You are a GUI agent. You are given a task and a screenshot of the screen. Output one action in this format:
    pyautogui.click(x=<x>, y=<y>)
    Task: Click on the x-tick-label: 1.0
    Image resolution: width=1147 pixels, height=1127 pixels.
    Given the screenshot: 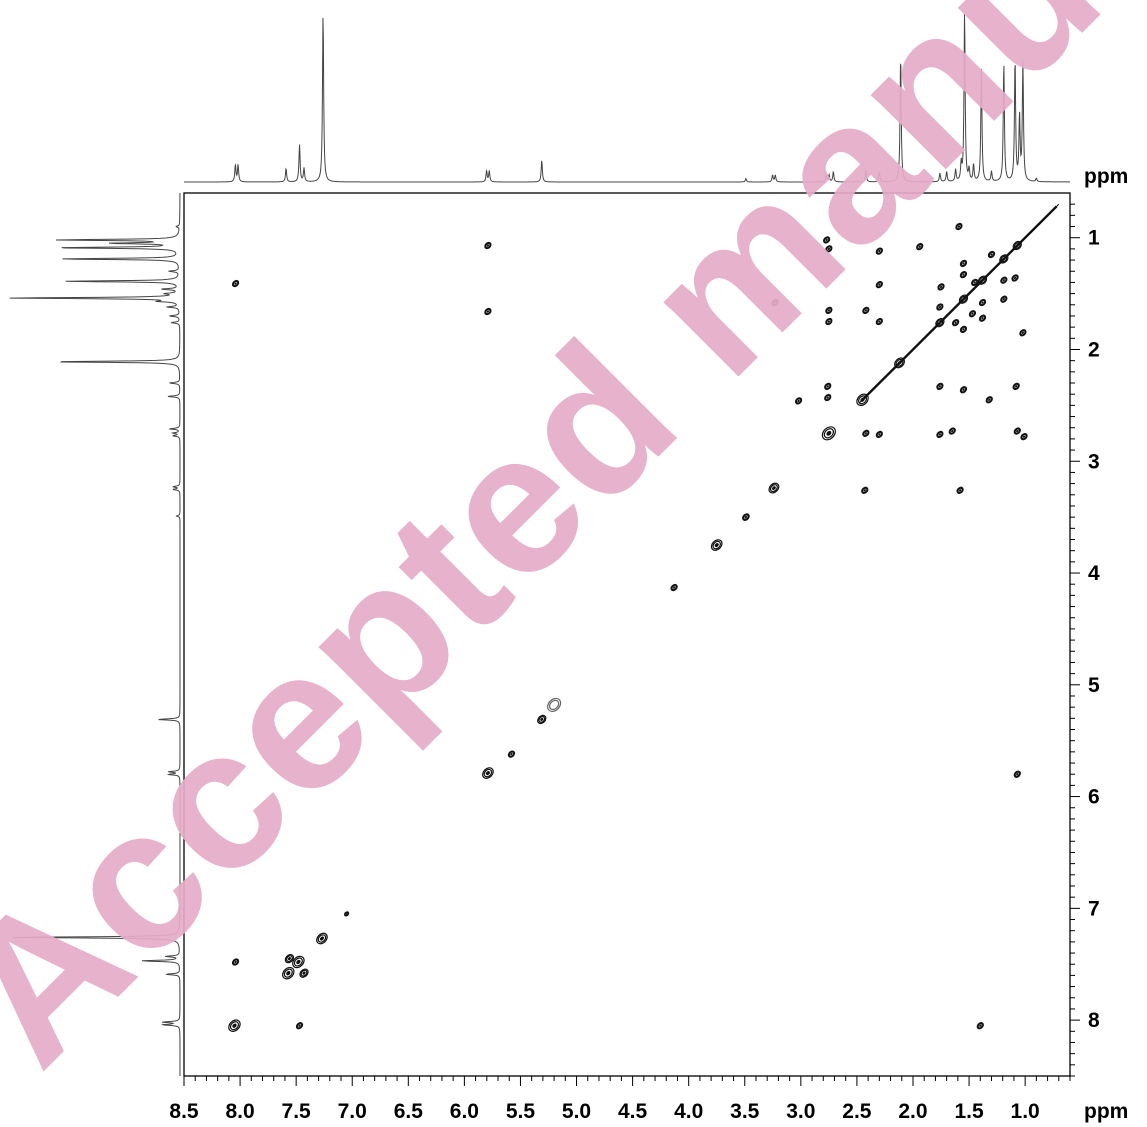 What is the action you would take?
    pyautogui.click(x=1025, y=1111)
    